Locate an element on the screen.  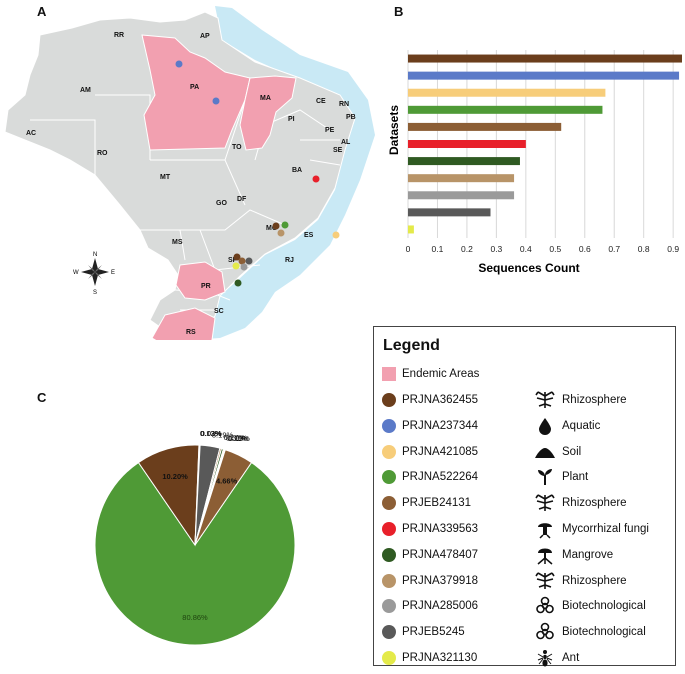
legend-dataset-label: PRJNA478407 is located at coordinates (440, 554).